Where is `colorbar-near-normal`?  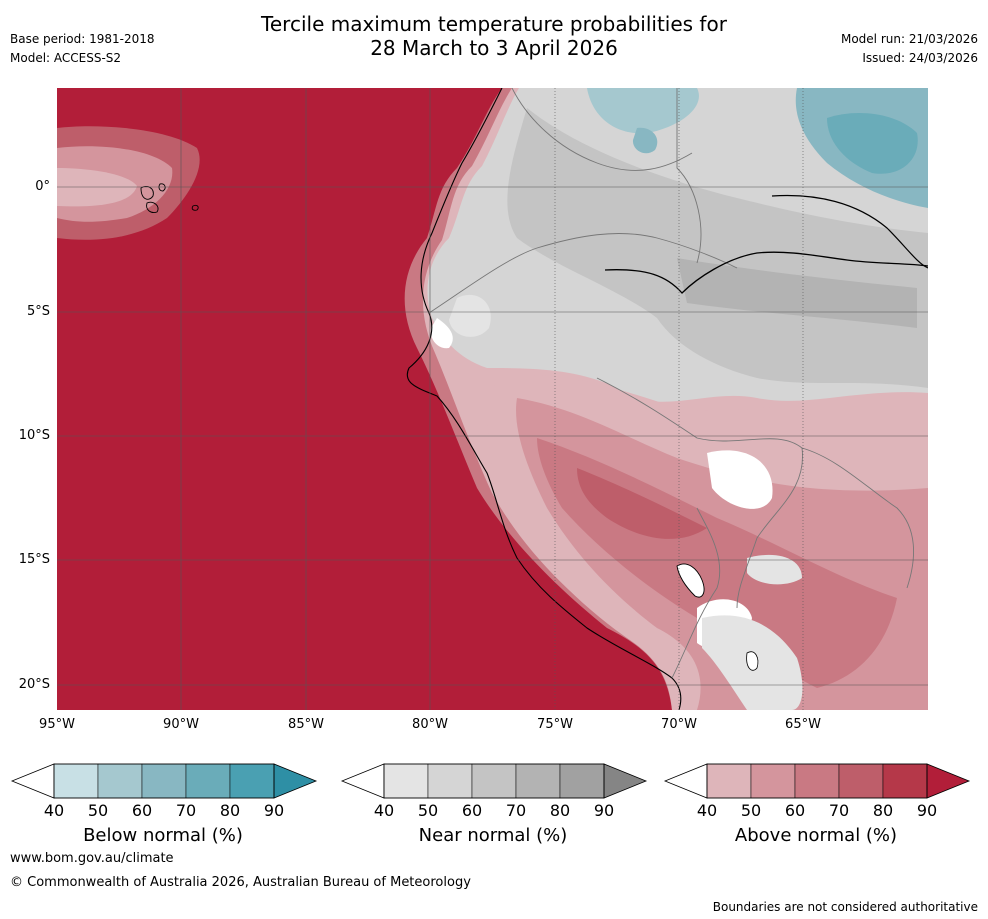
colorbar-near-normal is located at coordinates (494, 781).